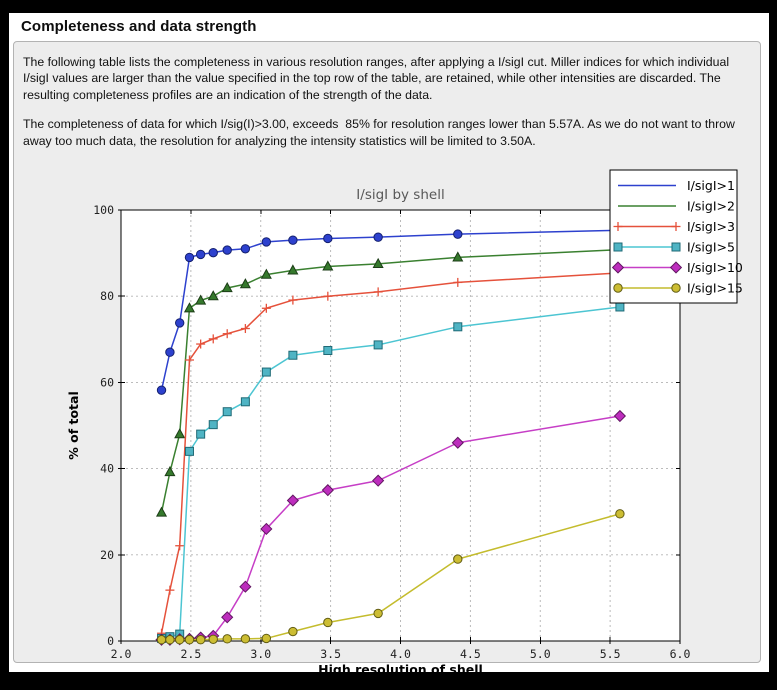 The image size is (777, 690). What do you see at coordinates (676, 205) in the screenshot?
I see `legend-entry-I/sigI>2: I/sigI>2` at bounding box center [676, 205].